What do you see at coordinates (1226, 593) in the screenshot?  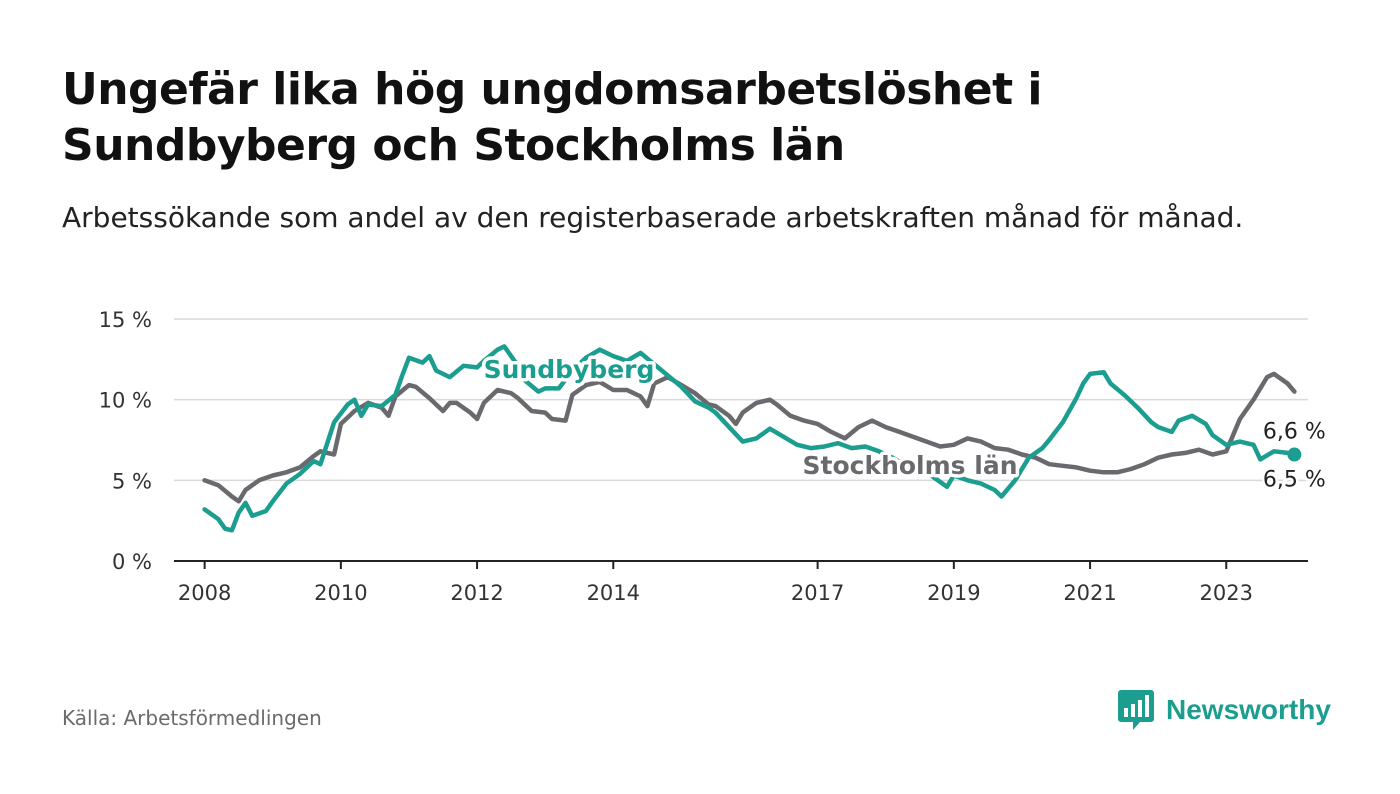 I see `x-tick-label: 2023` at bounding box center [1226, 593].